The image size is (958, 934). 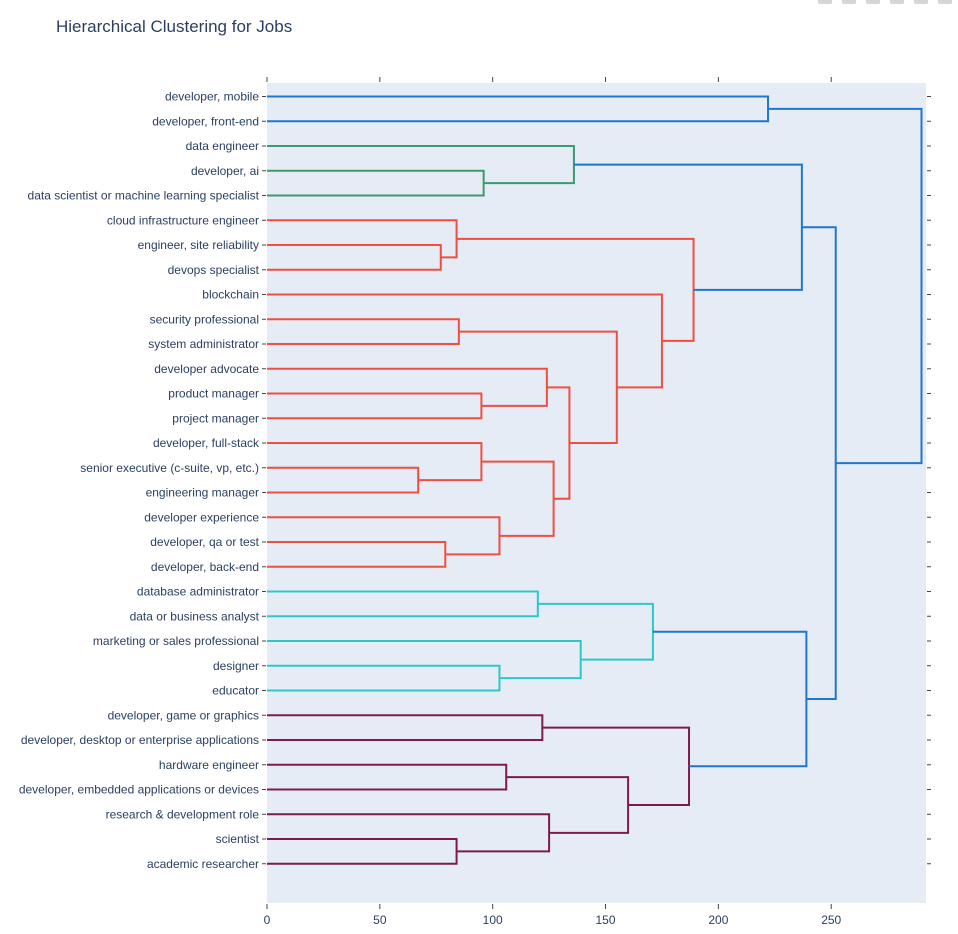 I want to click on leaf-label: hardware engineer, so click(x=209, y=765).